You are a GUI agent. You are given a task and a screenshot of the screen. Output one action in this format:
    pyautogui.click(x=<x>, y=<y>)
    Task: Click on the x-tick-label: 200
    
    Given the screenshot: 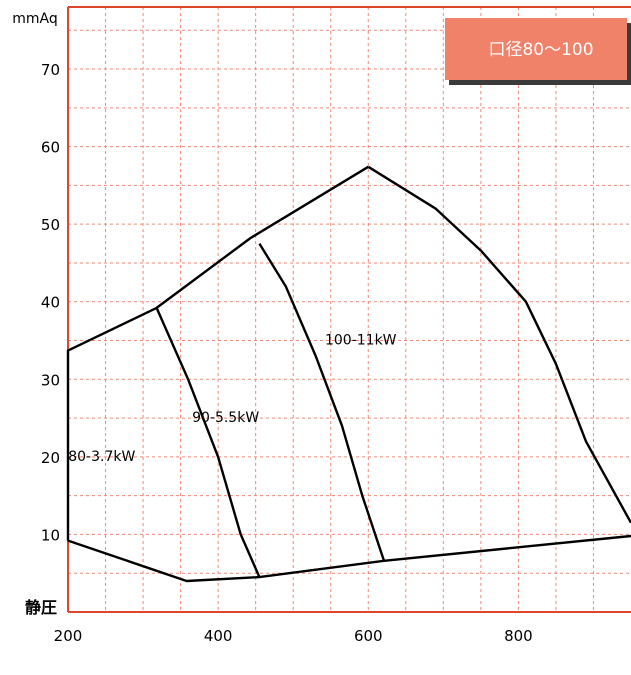 What is the action you would take?
    pyautogui.click(x=68, y=636)
    